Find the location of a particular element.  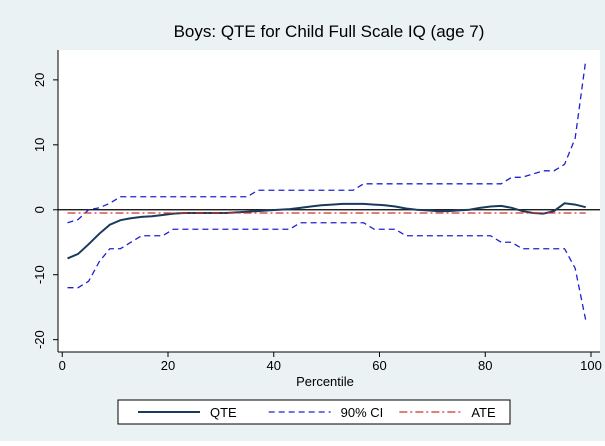

y-tick-label: 0 is located at coordinates (39, 209).